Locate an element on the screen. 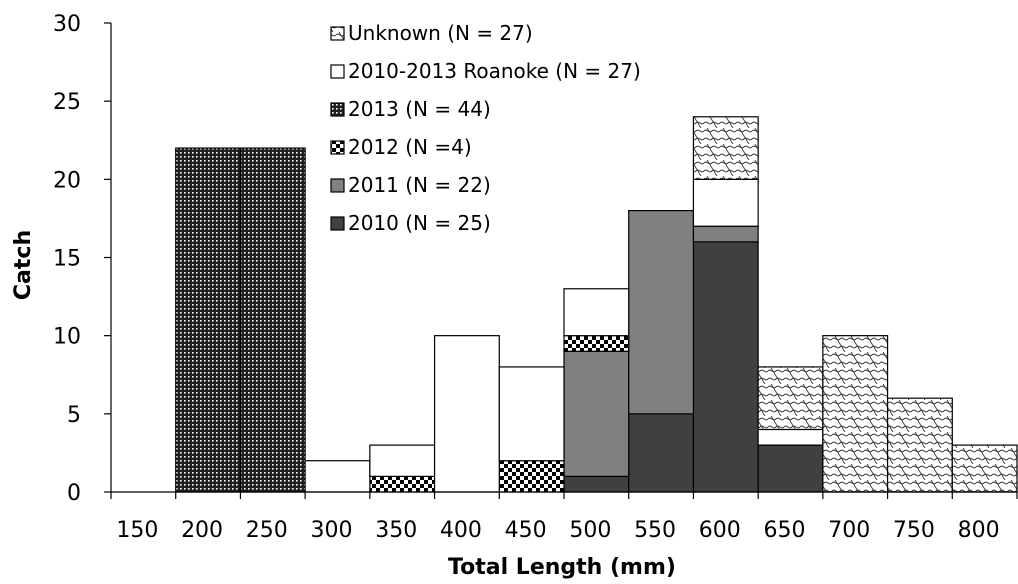 The height and width of the screenshot is (584, 1018). legend-swatch-y2011 is located at coordinates (337, 185).